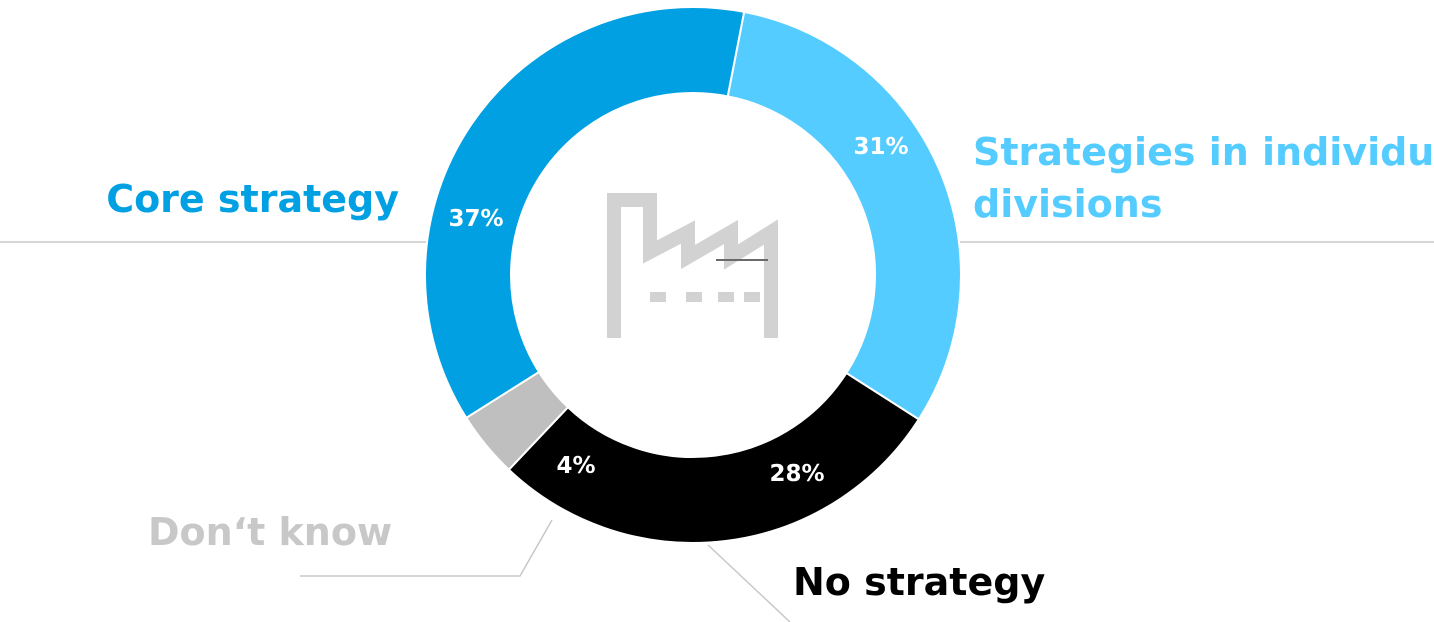 The image size is (1434, 622). I want to click on leader-line-no-strategy, so click(749, 583).